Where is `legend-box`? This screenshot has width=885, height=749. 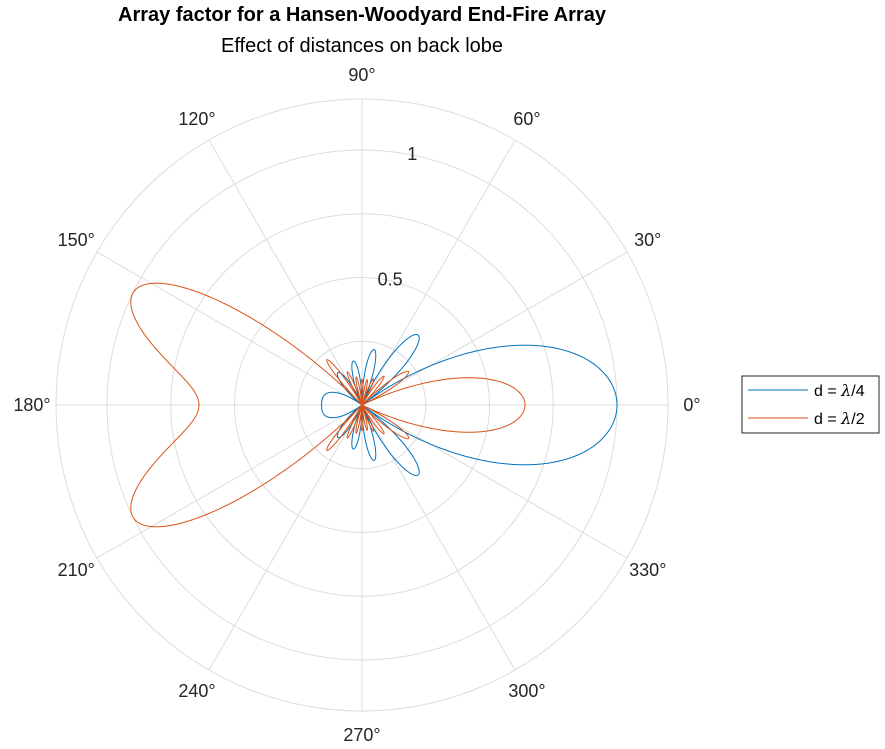
legend-box is located at coordinates (810, 404).